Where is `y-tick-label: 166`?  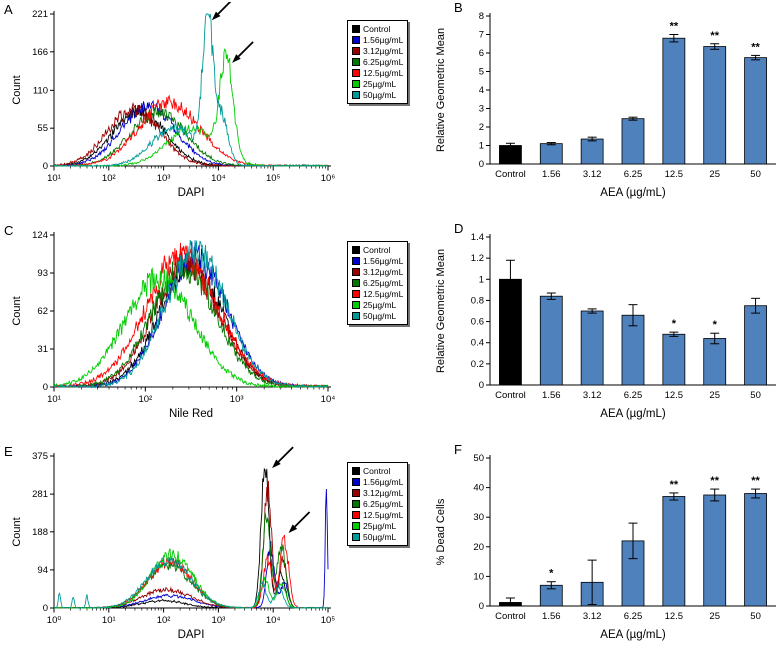
y-tick-label: 166 is located at coordinates (40, 52).